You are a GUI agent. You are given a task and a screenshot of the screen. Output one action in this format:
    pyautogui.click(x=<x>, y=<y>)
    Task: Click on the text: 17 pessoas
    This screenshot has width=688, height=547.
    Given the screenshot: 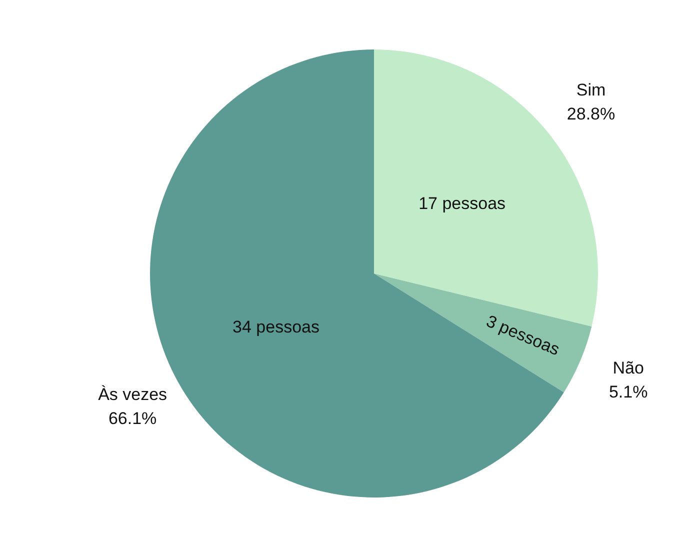 What is the action you would take?
    pyautogui.click(x=462, y=203)
    